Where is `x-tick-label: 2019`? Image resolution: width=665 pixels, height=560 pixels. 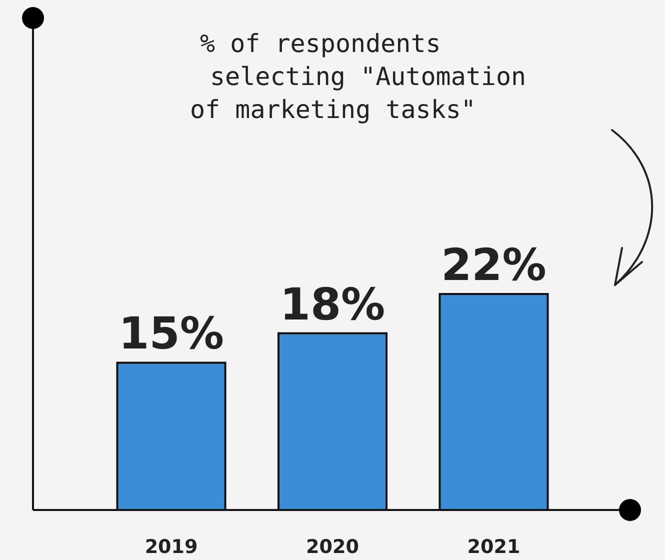
x-tick-label: 2019 is located at coordinates (171, 547).